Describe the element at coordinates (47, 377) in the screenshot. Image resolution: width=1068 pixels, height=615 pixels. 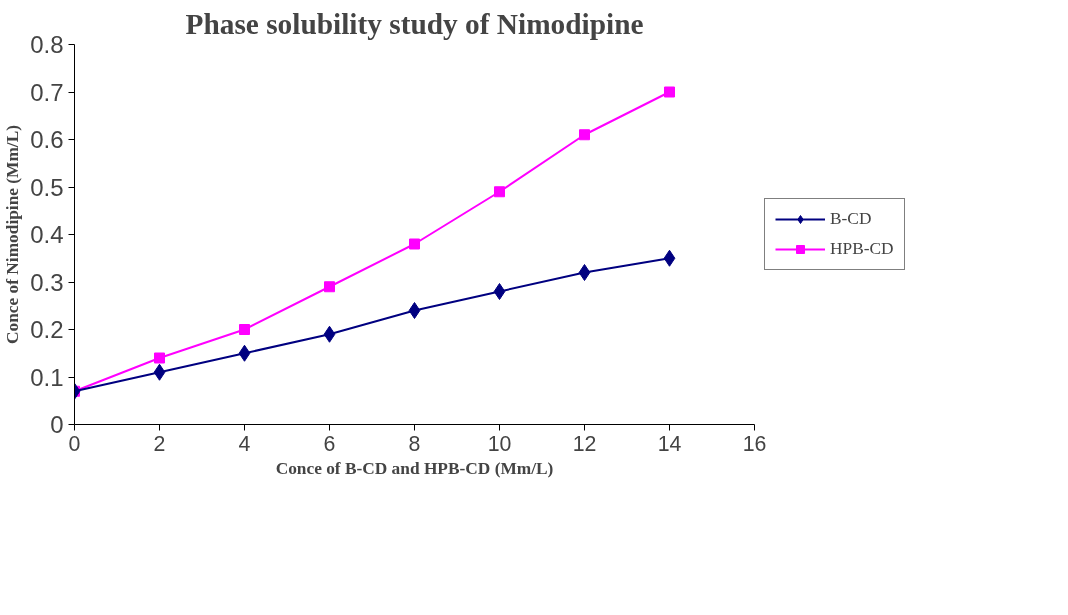
I see `y-tick-label: 0.1` at that location.